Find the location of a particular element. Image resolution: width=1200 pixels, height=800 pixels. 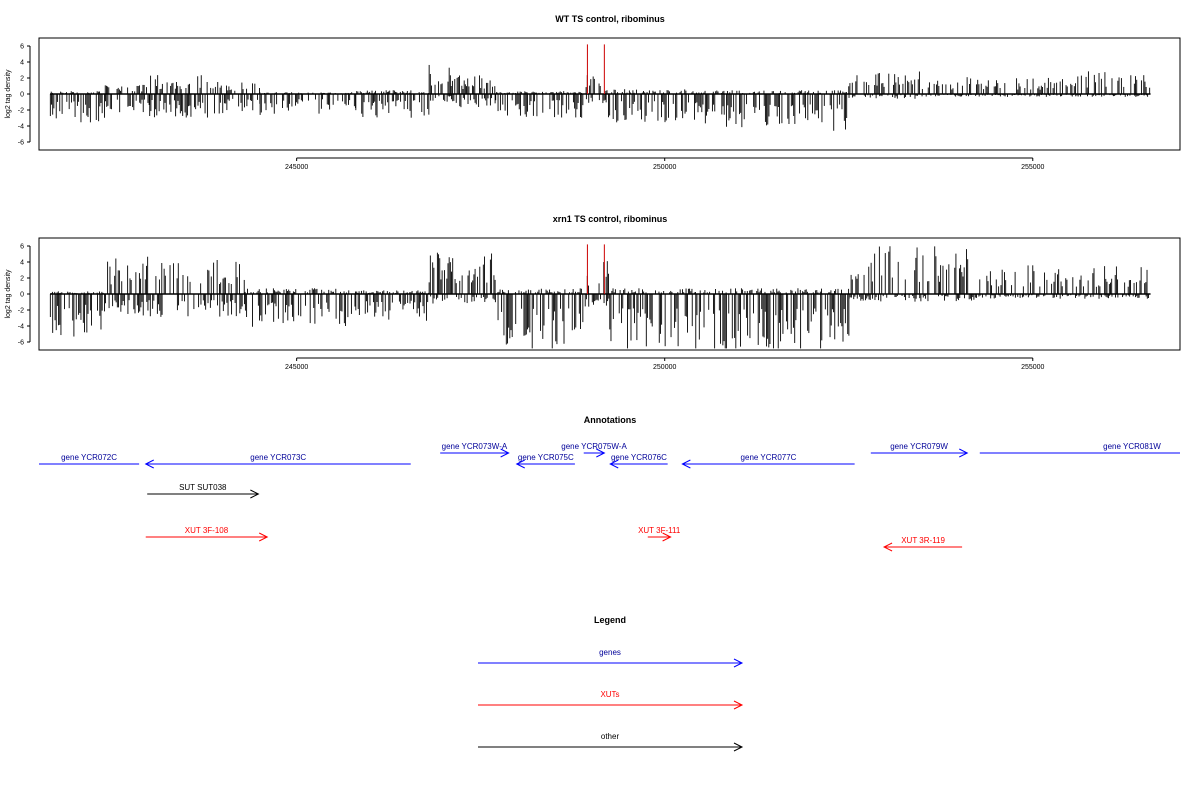

feature-gene: gene YCR079W is located at coordinates (919, 450).